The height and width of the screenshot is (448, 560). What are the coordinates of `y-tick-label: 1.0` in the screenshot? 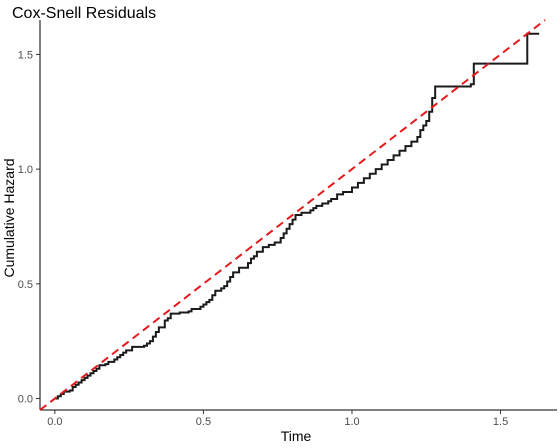 It's located at (25, 170).